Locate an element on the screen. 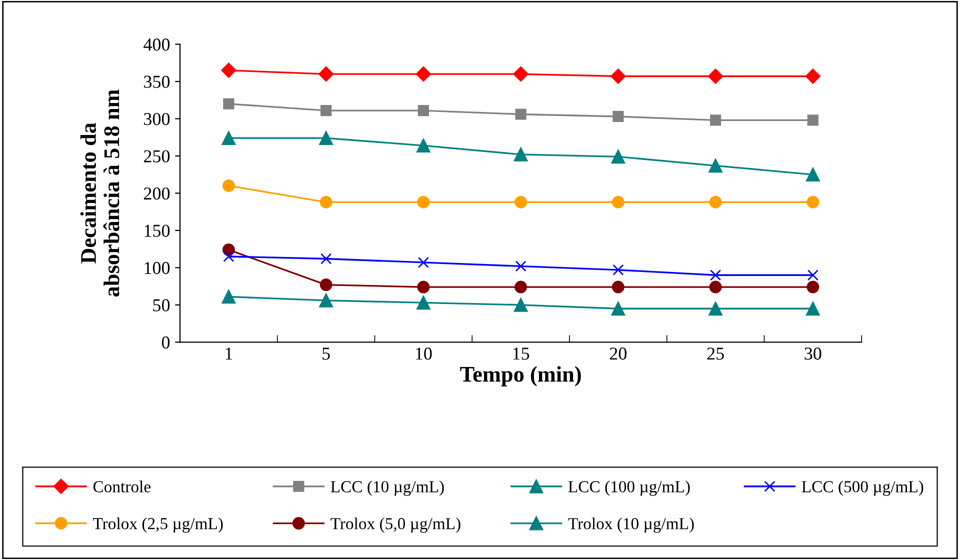 The image size is (960, 560). x-tick-label: 20 is located at coordinates (618, 354).